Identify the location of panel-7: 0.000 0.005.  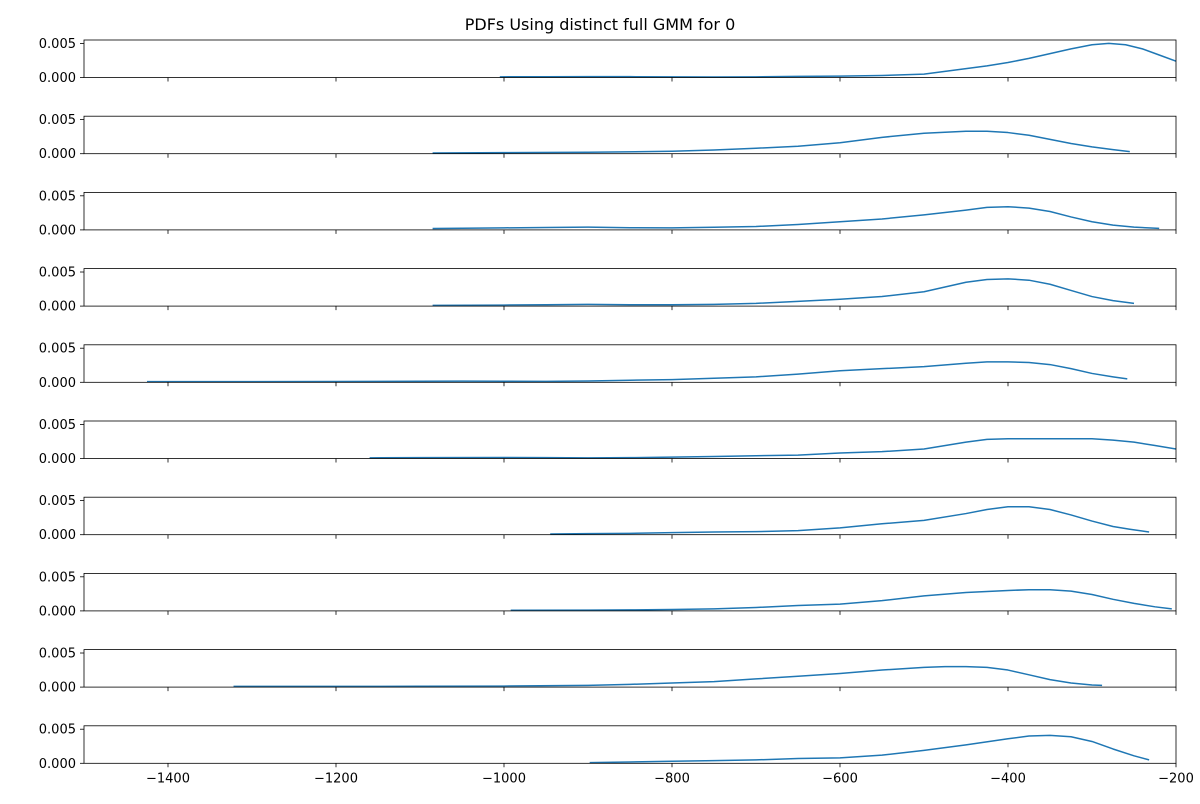
(608, 518).